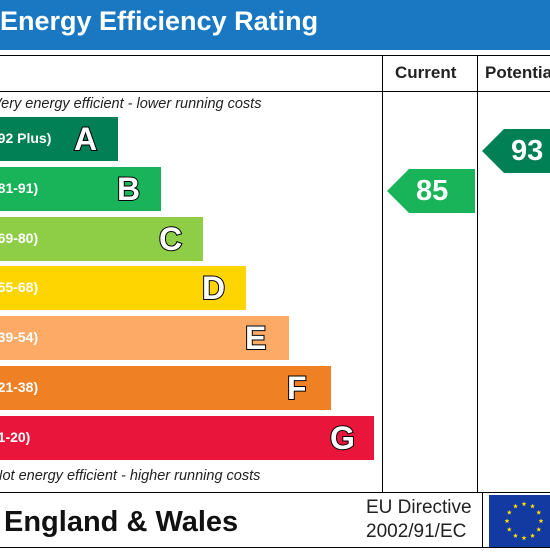  What do you see at coordinates (426, 72) in the screenshot?
I see `column-header-current: Current` at bounding box center [426, 72].